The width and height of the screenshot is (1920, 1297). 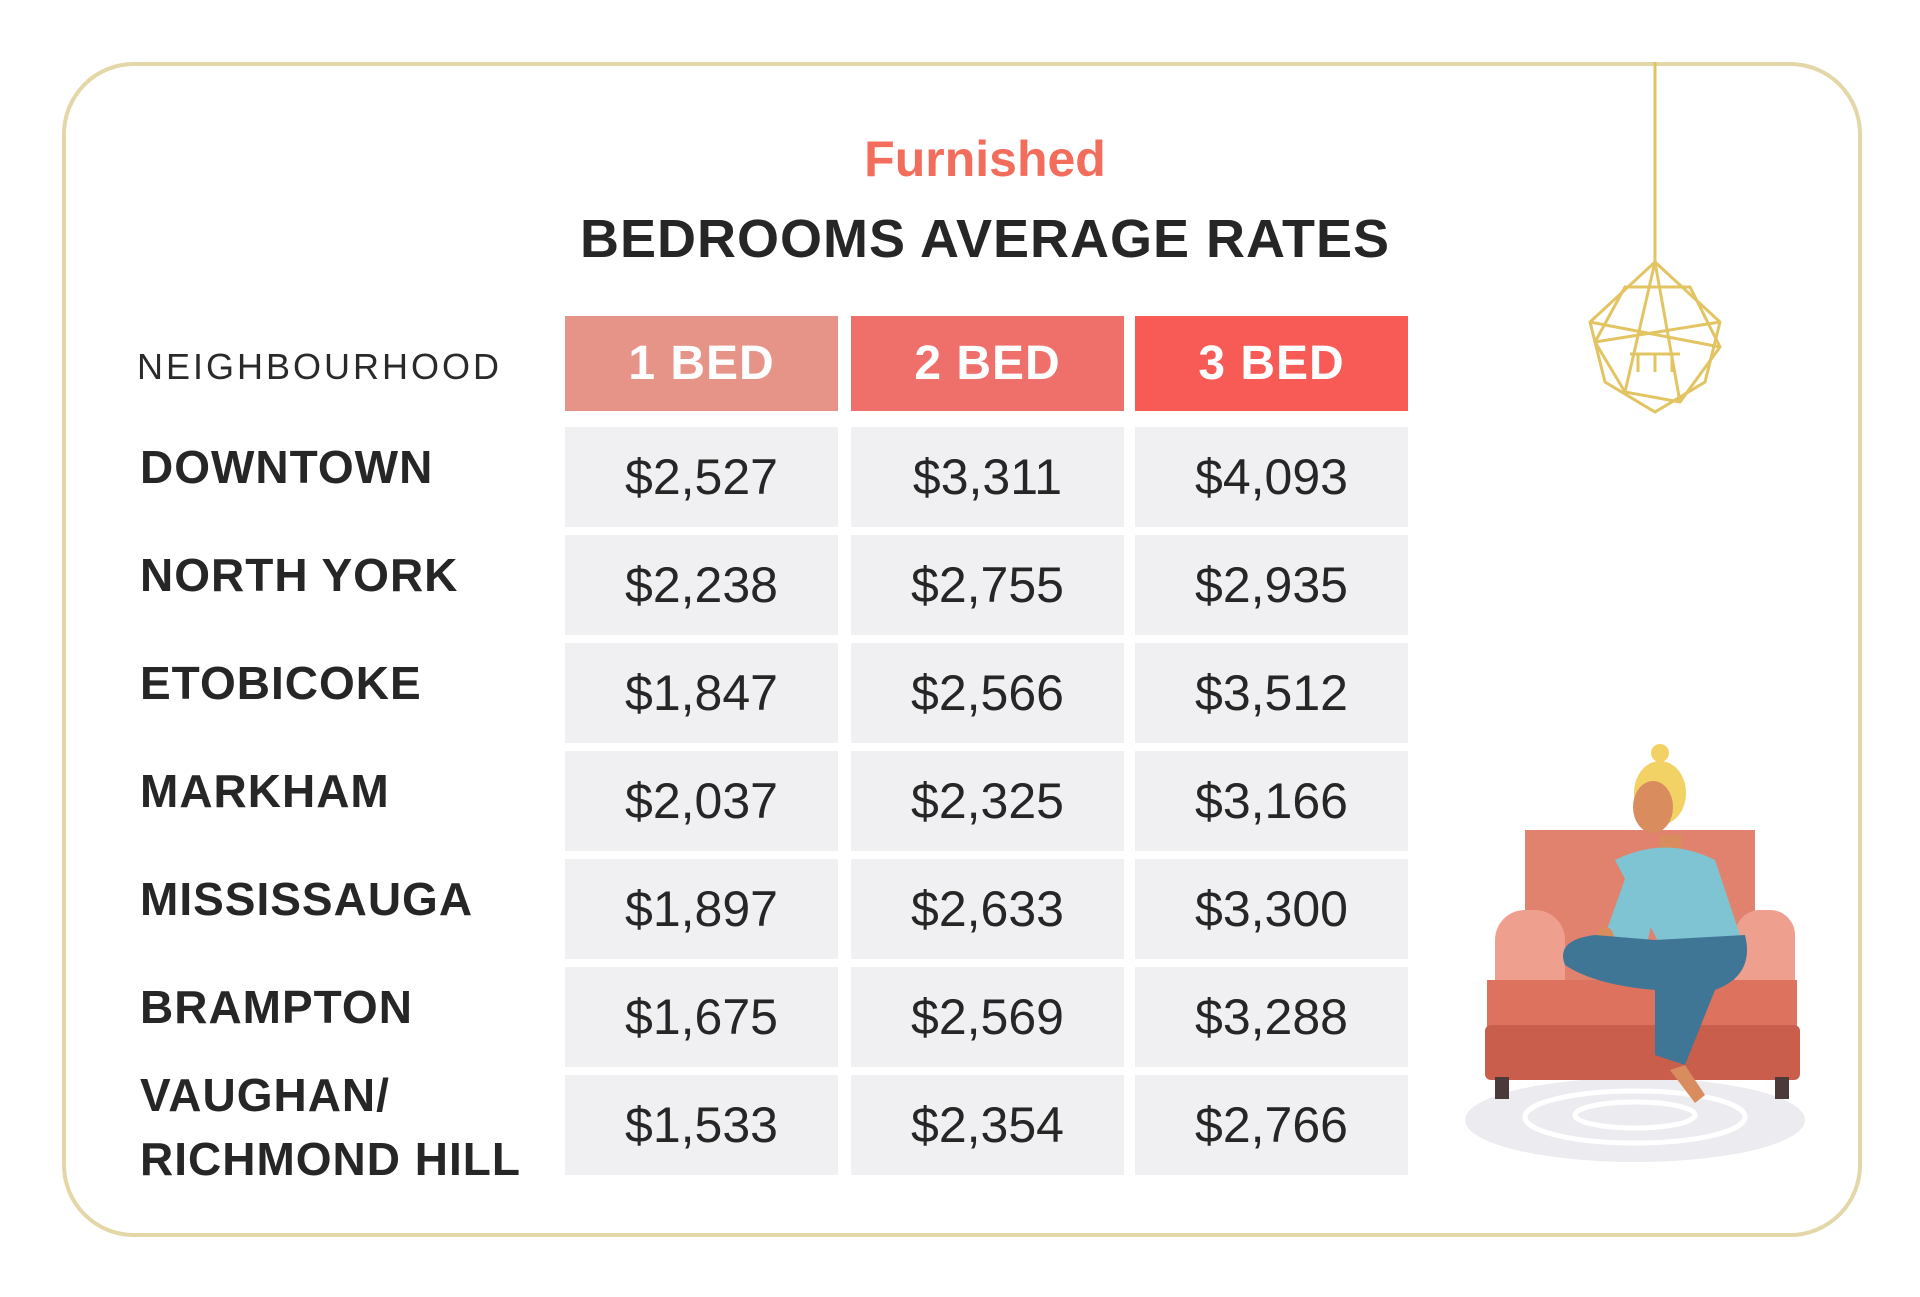 I want to click on rate-cell: $2,755, so click(x=987, y=585).